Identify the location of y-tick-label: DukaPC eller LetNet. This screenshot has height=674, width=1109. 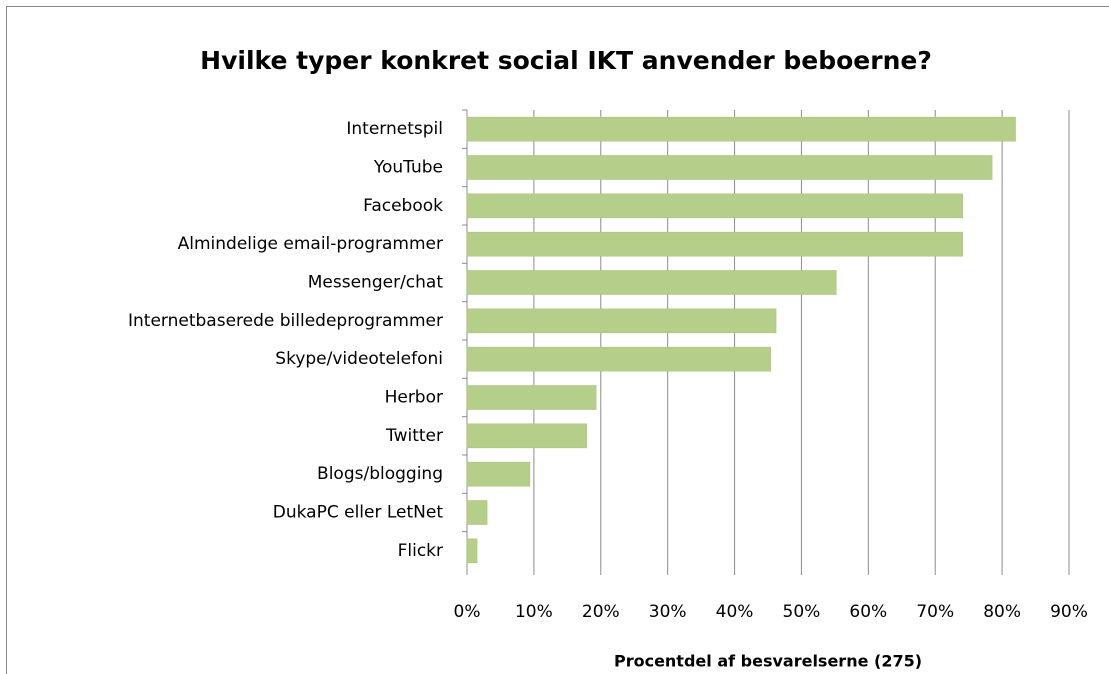
(358, 513).